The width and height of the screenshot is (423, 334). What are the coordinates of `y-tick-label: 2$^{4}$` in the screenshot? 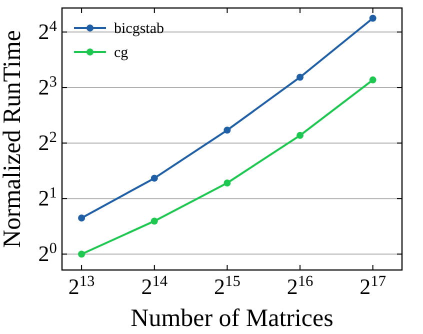 It's located at (48, 31).